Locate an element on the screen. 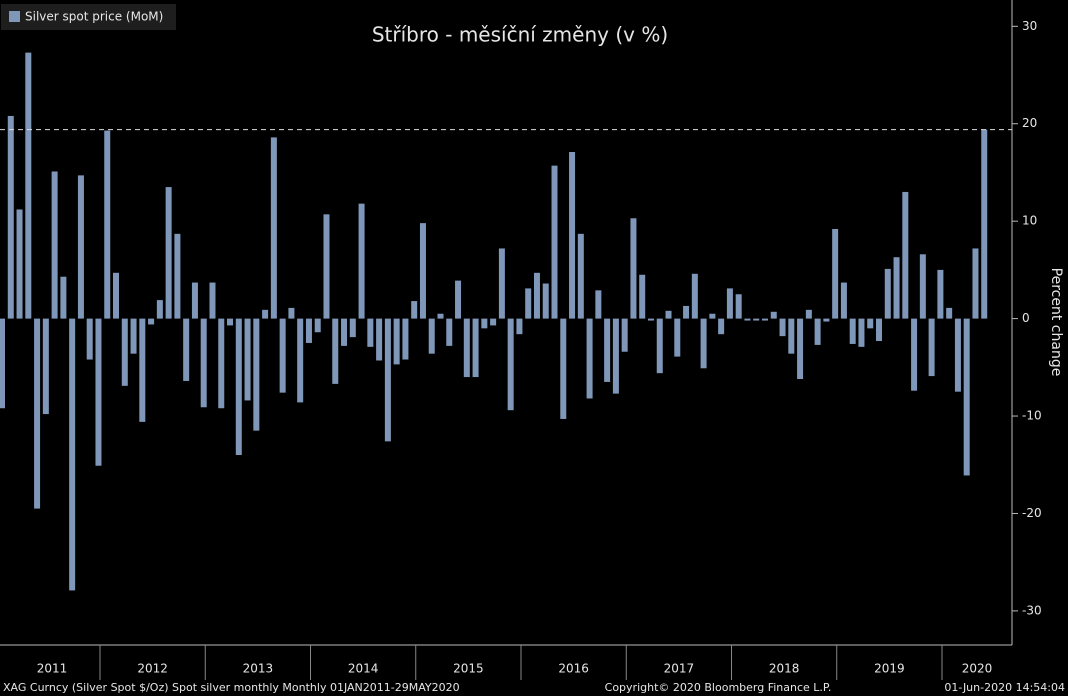 The image size is (1068, 696). x-tick-label: 2014 is located at coordinates (363, 669).